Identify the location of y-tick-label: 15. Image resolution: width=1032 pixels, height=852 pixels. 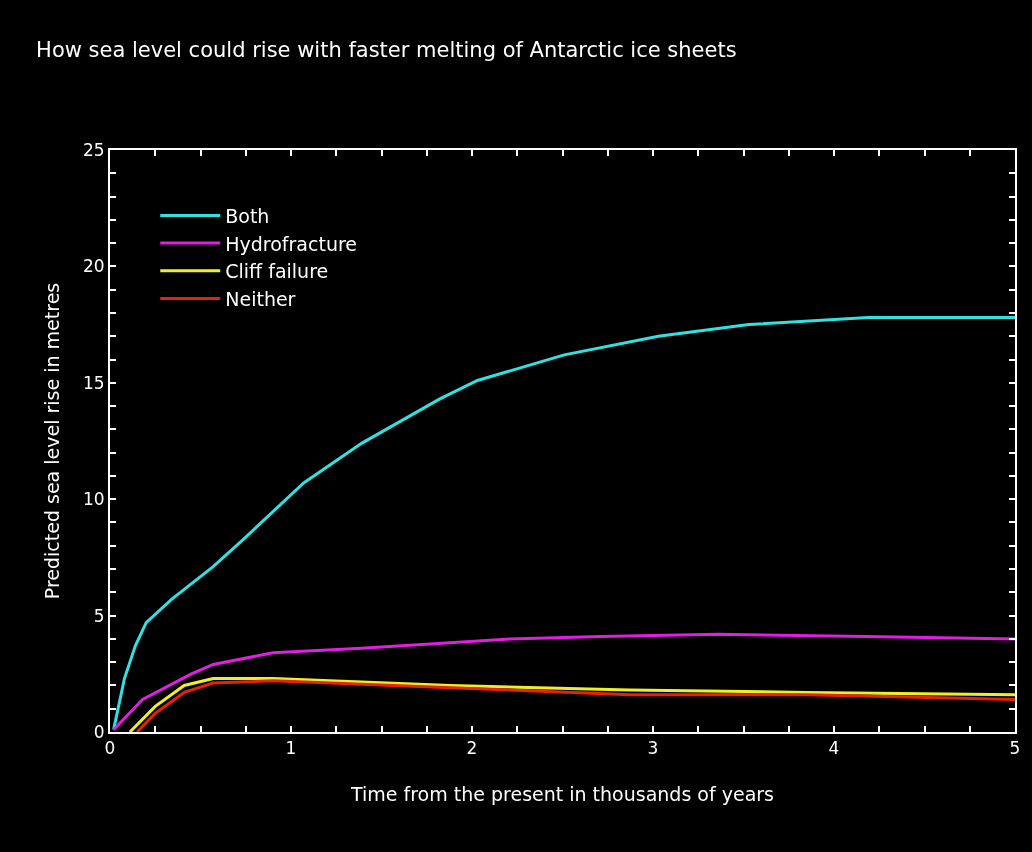
(93, 382).